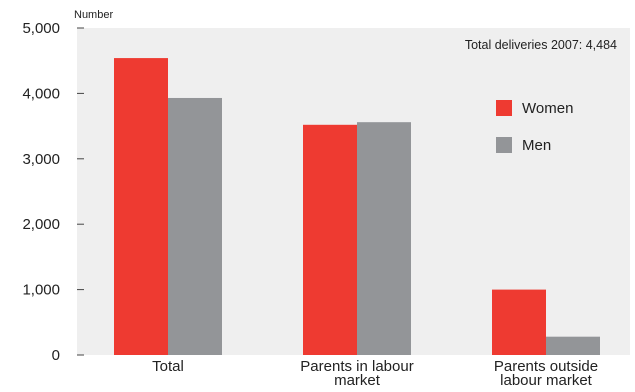 The height and width of the screenshot is (392, 635). I want to click on legend-swatch-men, so click(504, 145).